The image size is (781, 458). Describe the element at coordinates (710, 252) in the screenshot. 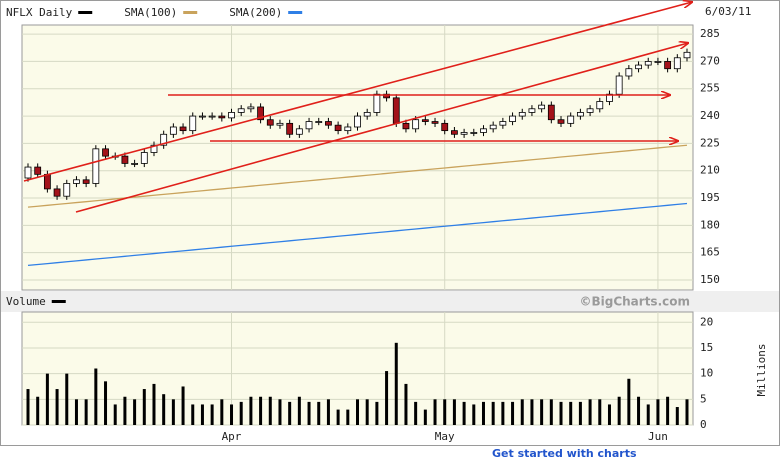

I see `y-tick-label: 165` at that location.